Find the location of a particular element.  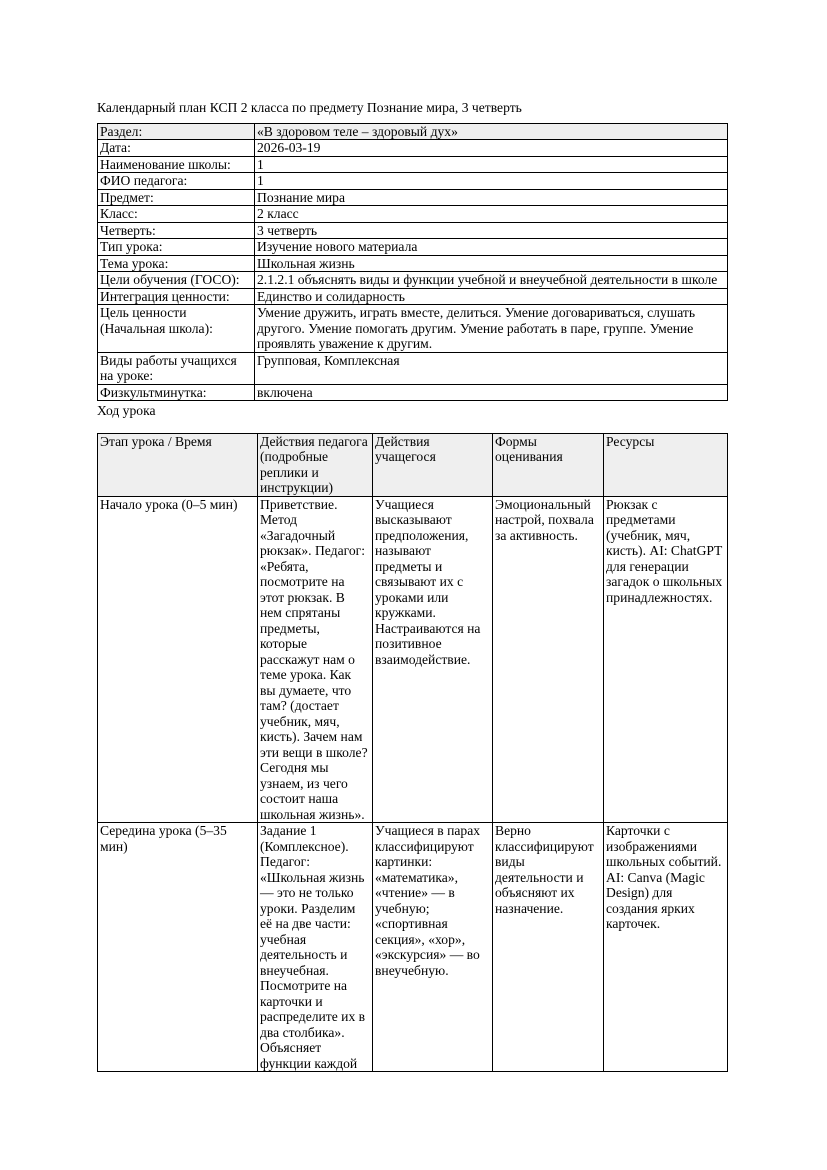

info-row: Дата: 2026-03-19 is located at coordinates (412, 148).